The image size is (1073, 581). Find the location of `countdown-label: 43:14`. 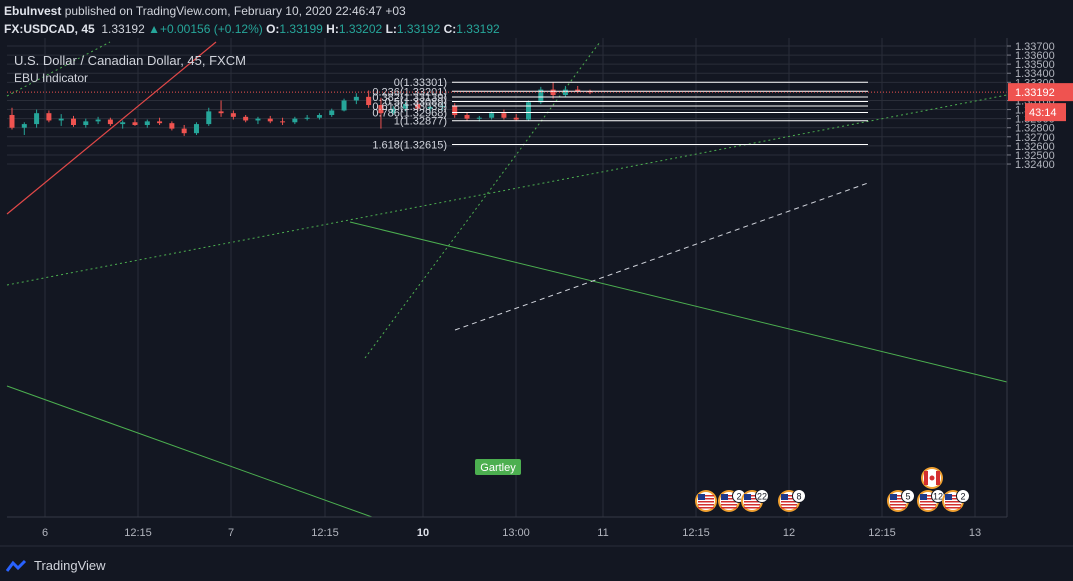

countdown-label: 43:14 is located at coordinates (1043, 113).